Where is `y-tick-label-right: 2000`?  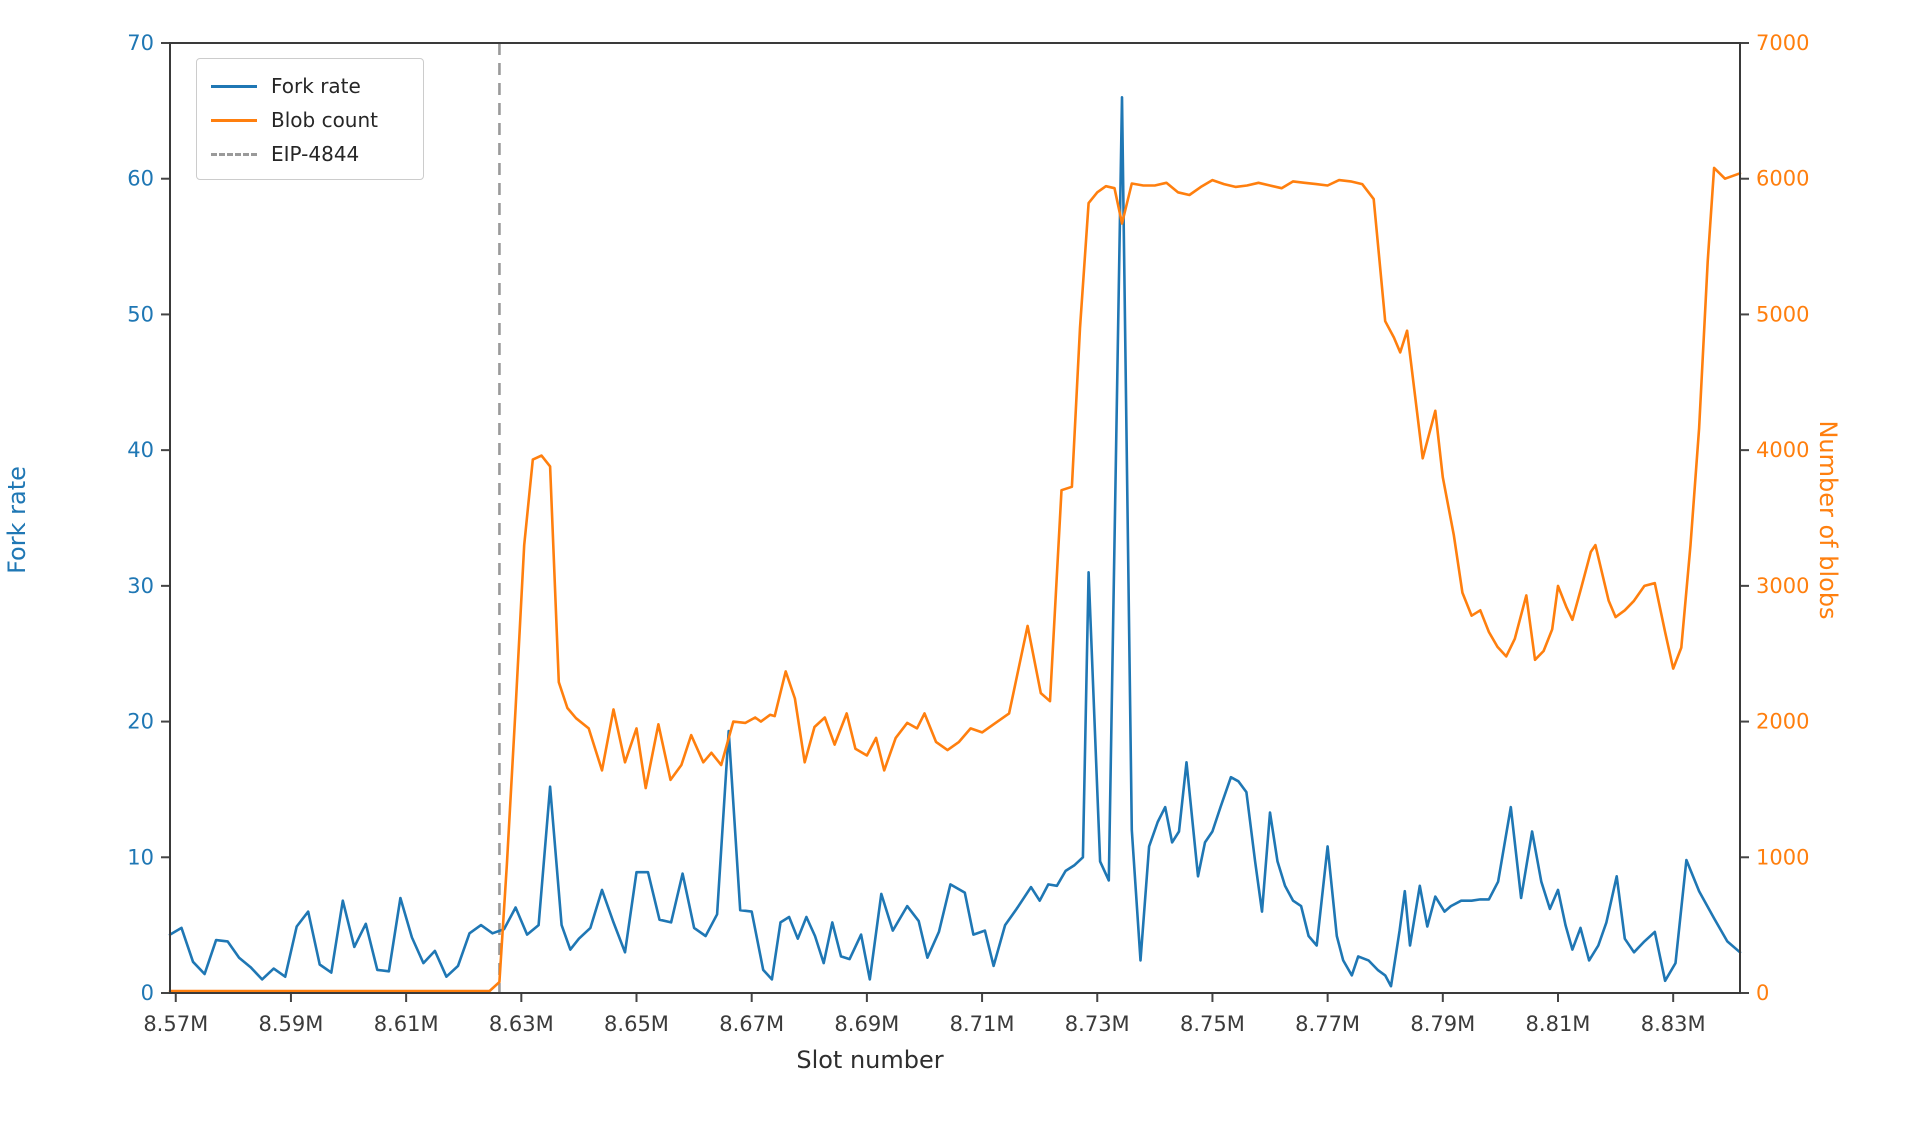
y-tick-label-right: 2000 is located at coordinates (1782, 722).